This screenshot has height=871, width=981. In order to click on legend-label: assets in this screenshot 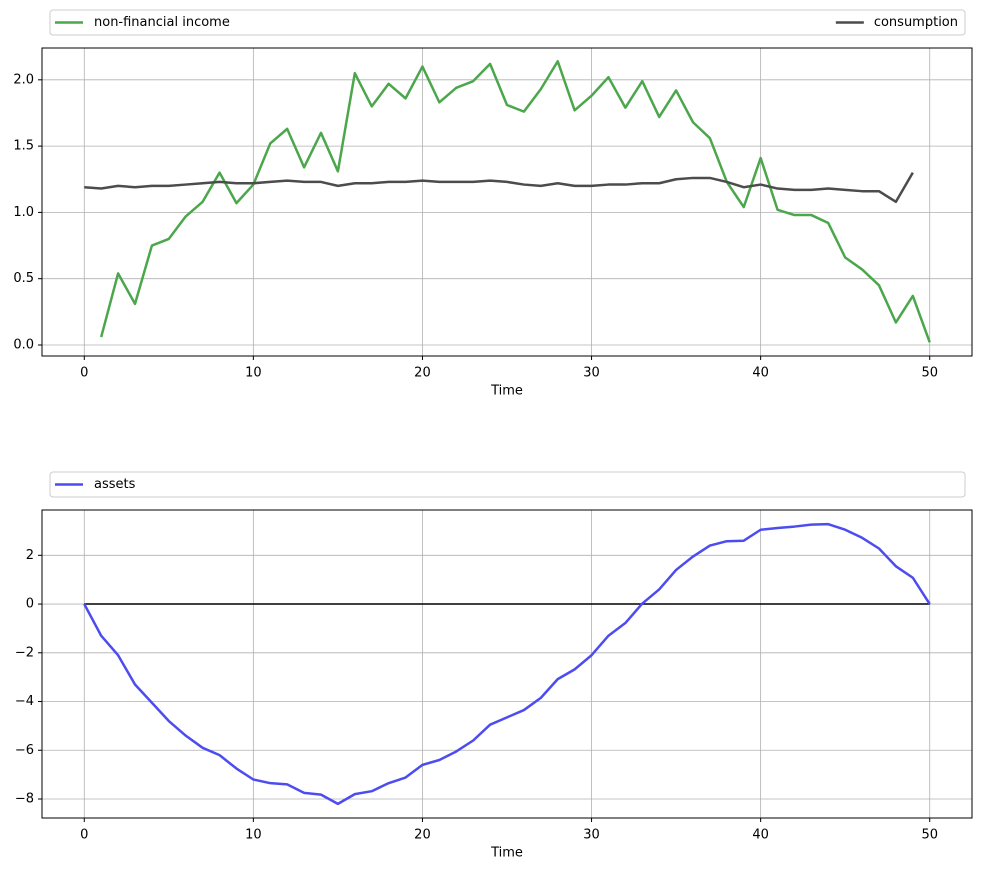, I will do `click(115, 484)`.